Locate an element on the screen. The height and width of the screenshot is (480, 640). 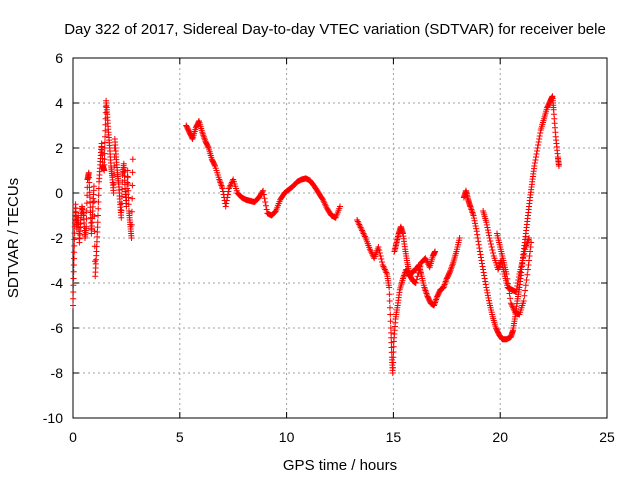
x-tick-label: 5 is located at coordinates (180, 437).